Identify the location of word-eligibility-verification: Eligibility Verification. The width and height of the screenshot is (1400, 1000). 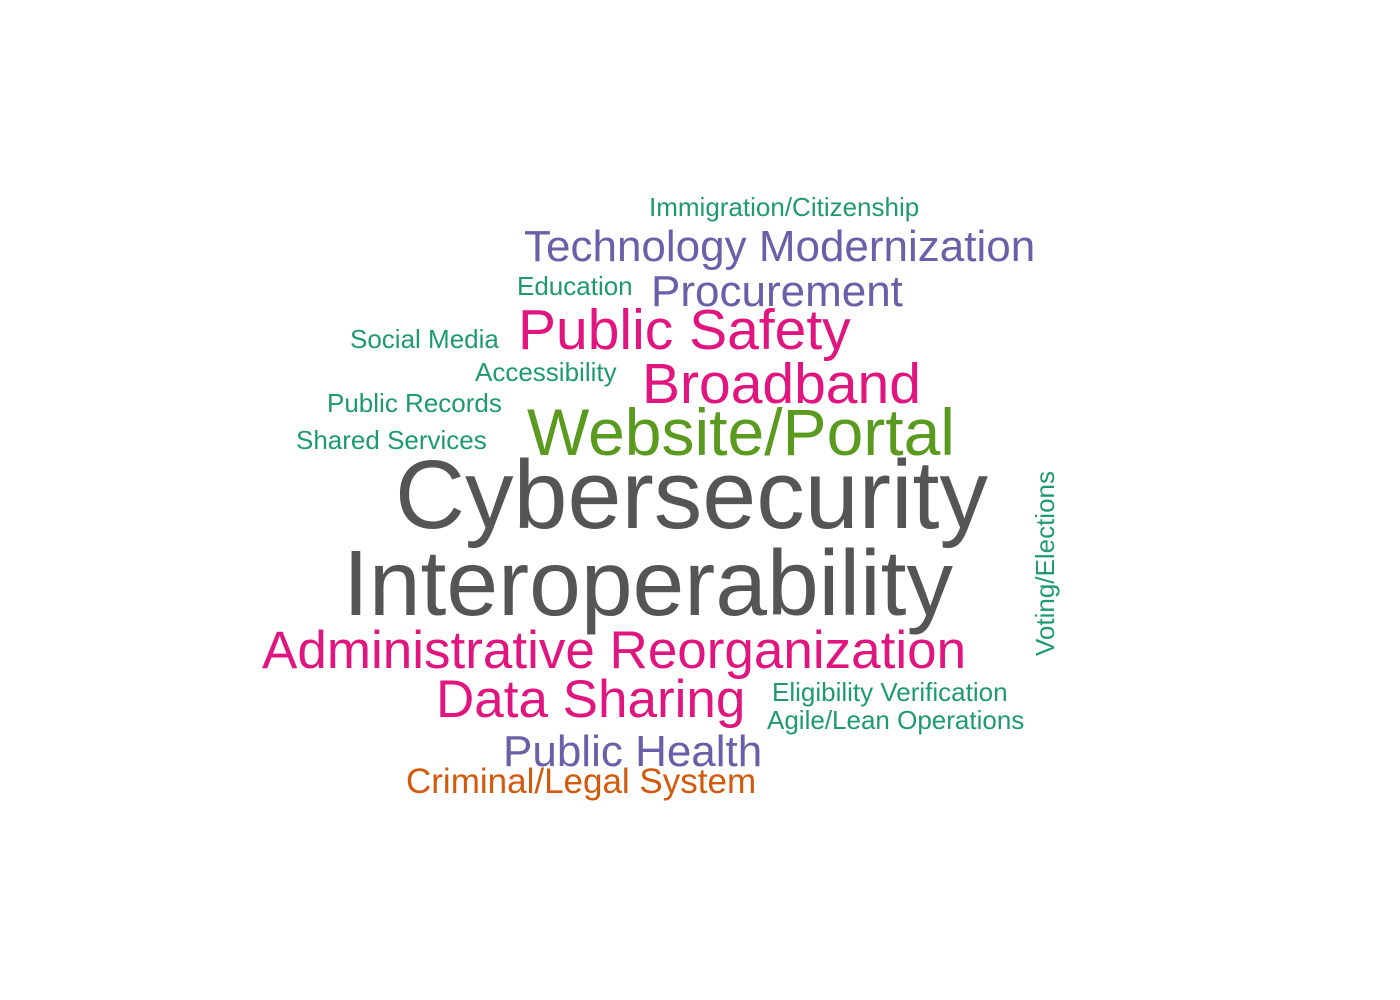
(890, 692).